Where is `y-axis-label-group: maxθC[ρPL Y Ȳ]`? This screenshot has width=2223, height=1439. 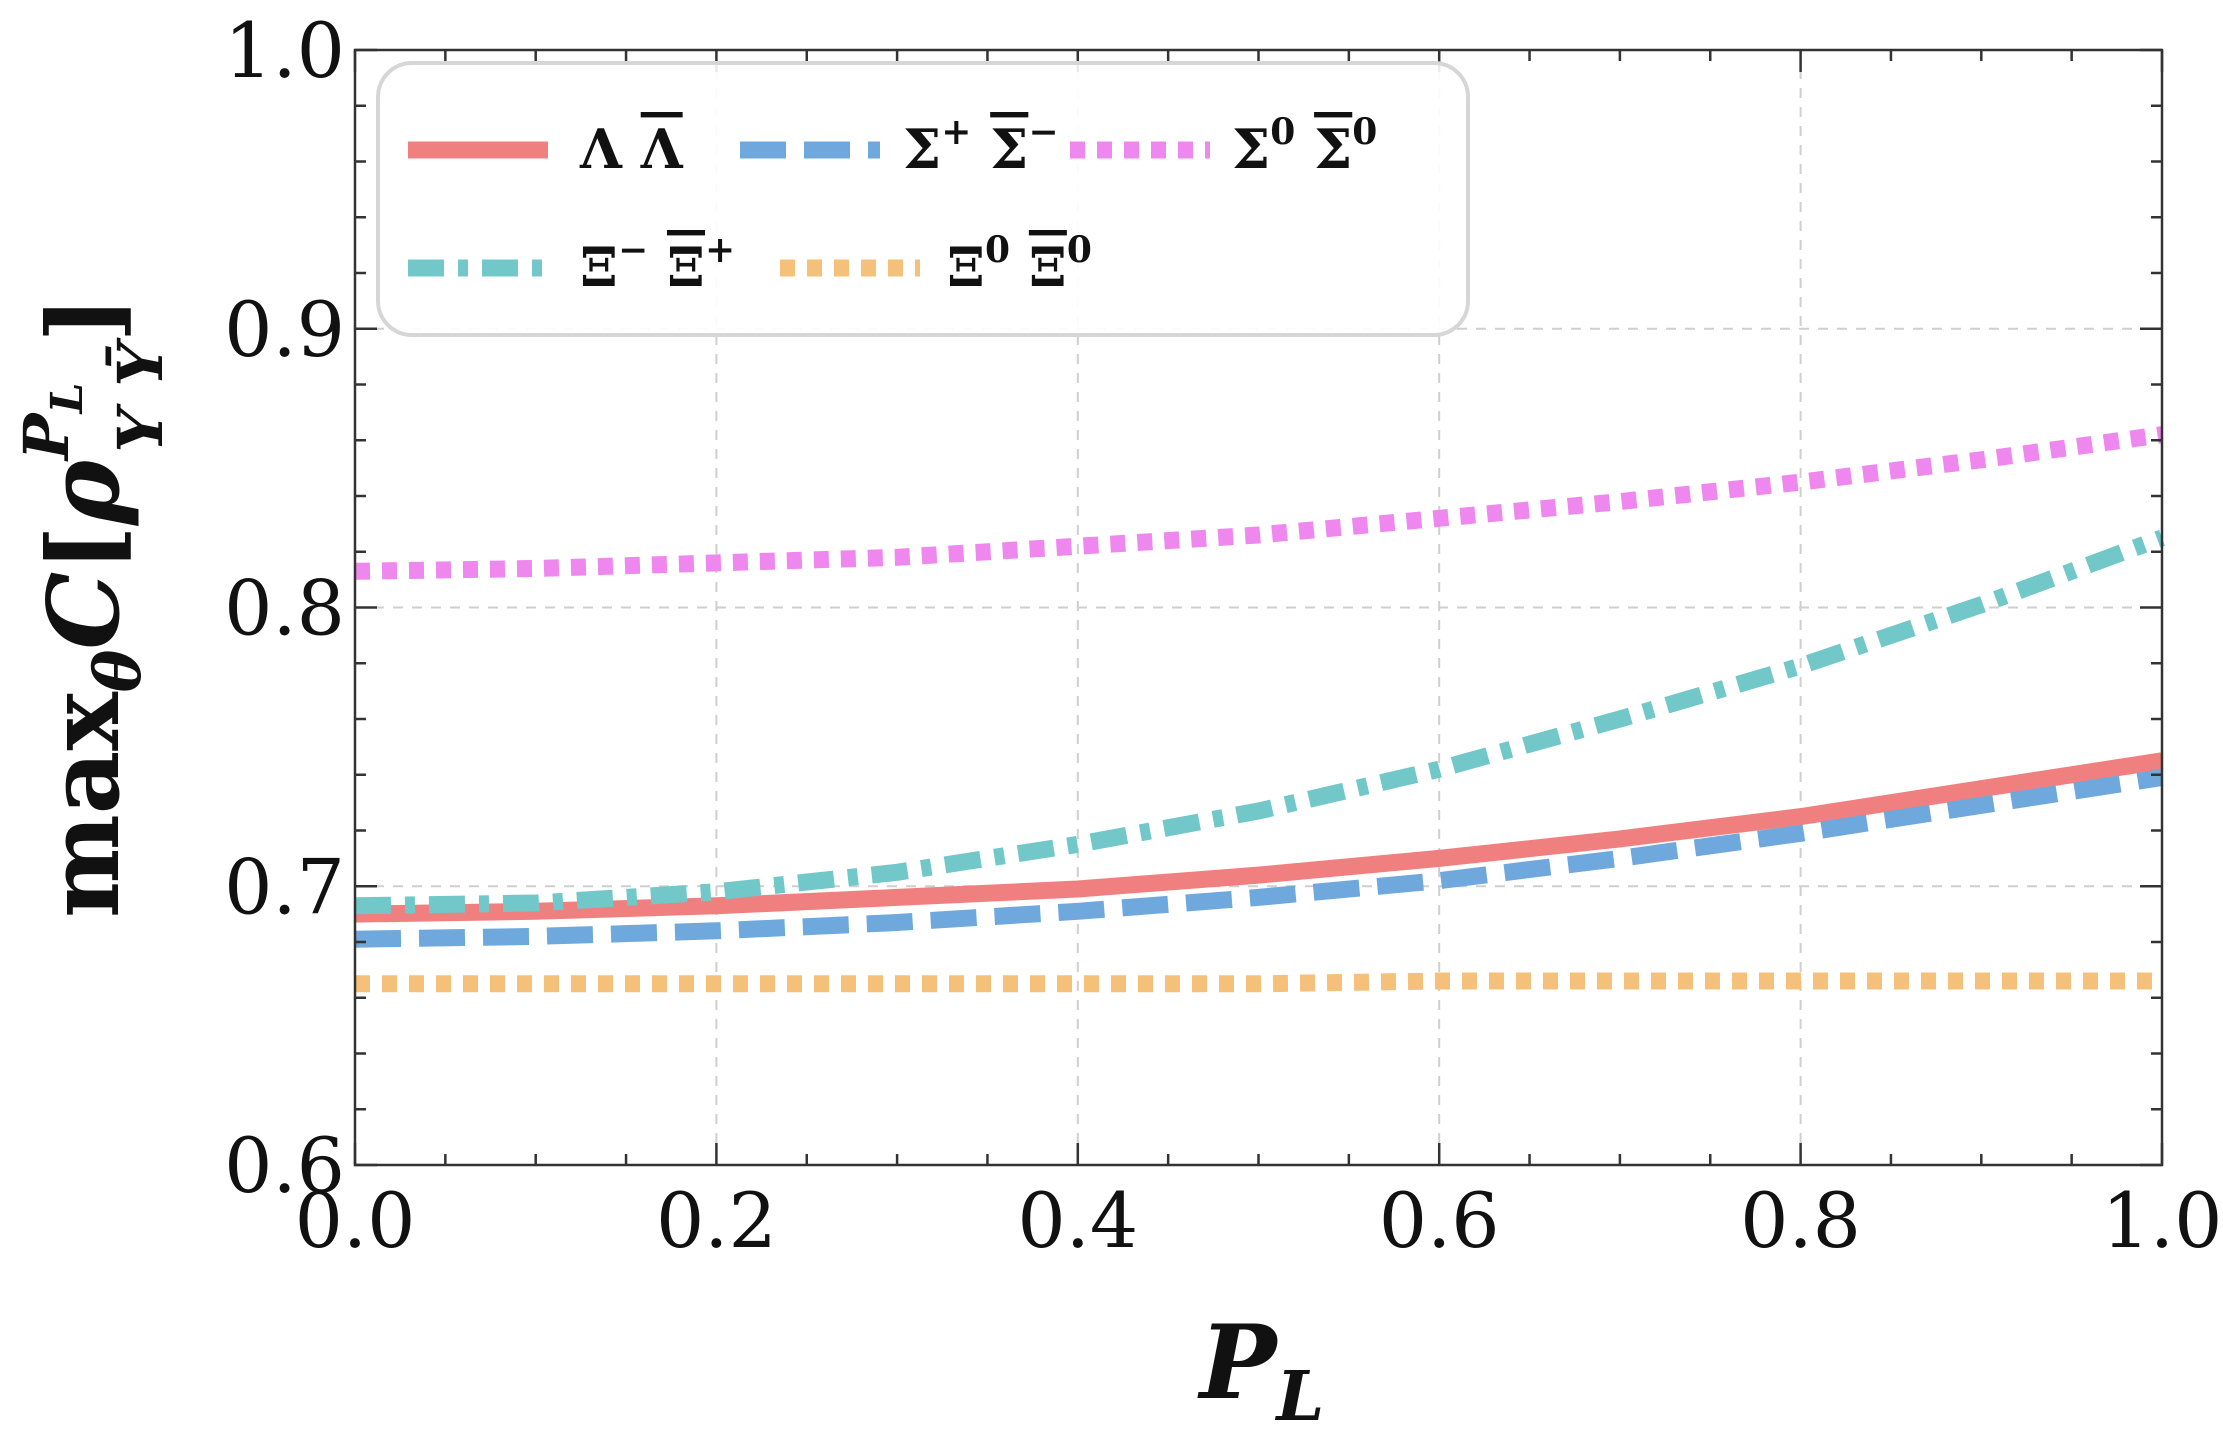 y-axis-label-group: maxθC[ρPL Y Ȳ] is located at coordinates (93, 607).